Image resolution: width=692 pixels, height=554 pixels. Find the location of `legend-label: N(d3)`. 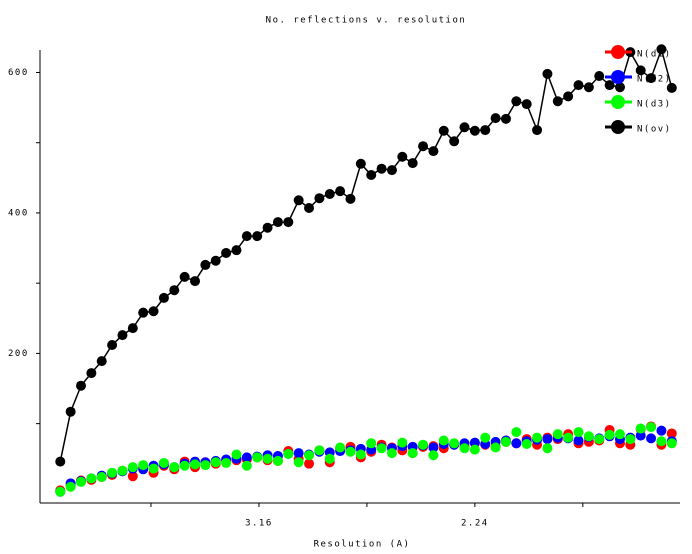

legend-label: N(d3) is located at coordinates (654, 105).